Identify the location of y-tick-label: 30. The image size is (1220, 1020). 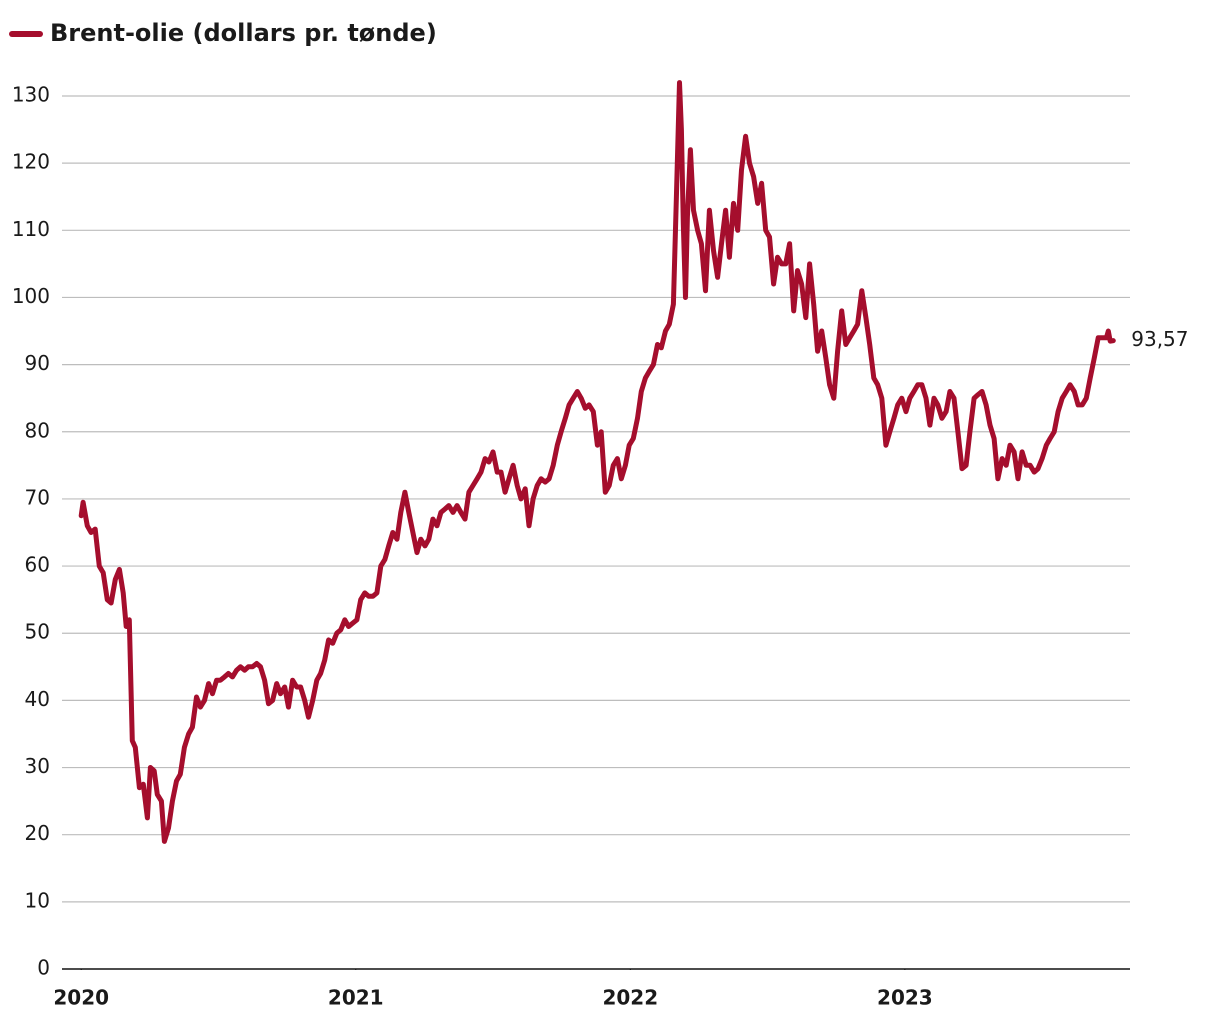
(37, 766).